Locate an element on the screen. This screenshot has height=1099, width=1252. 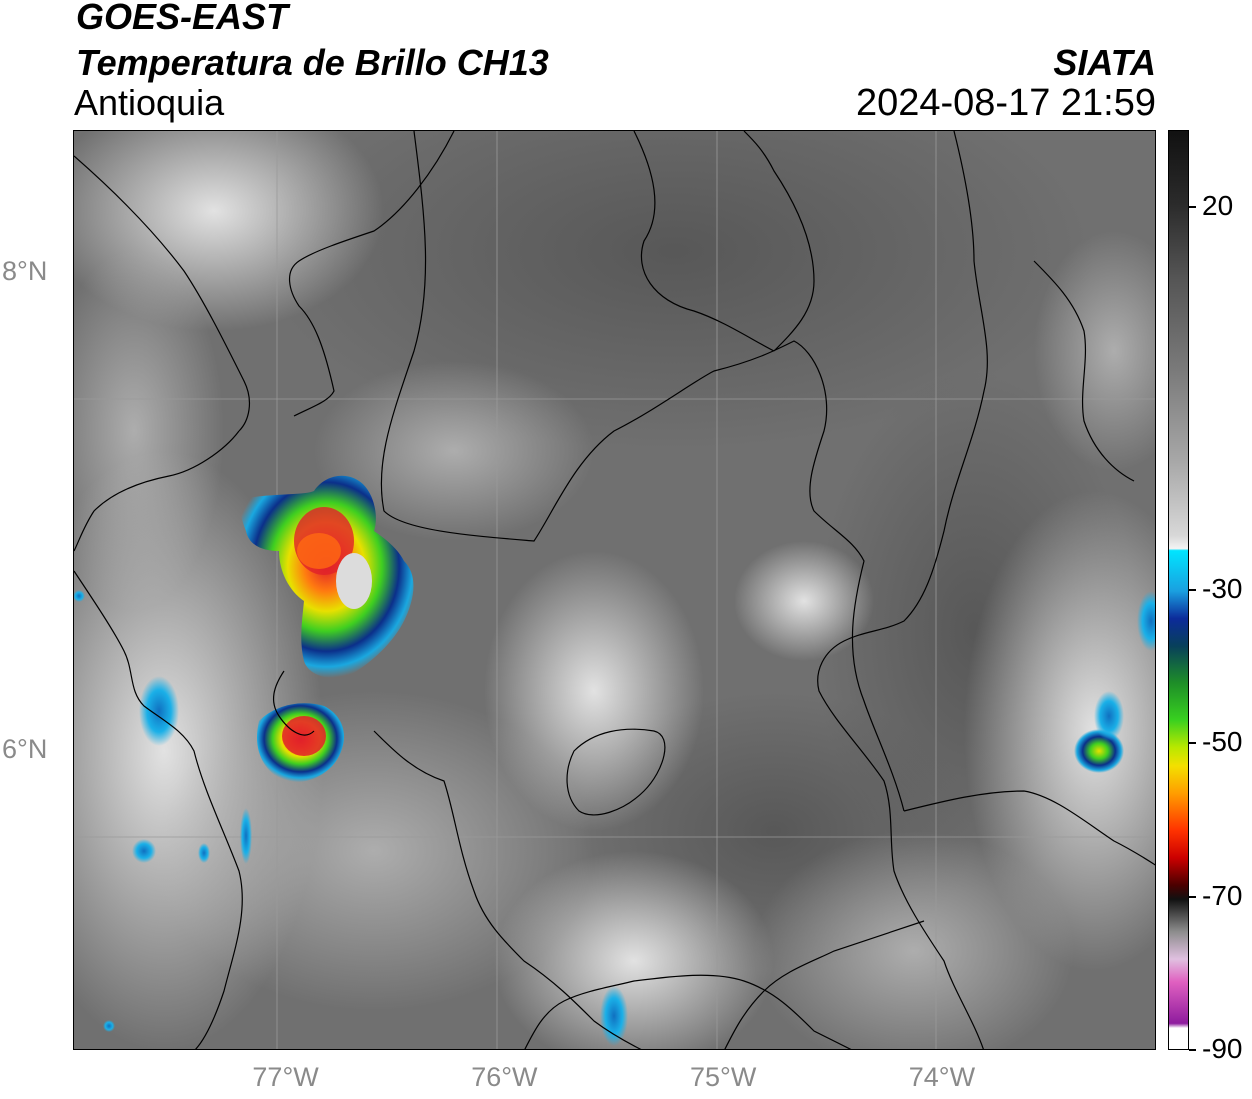
product-title: Temperatura de Brillo CH13 is located at coordinates (312, 62).